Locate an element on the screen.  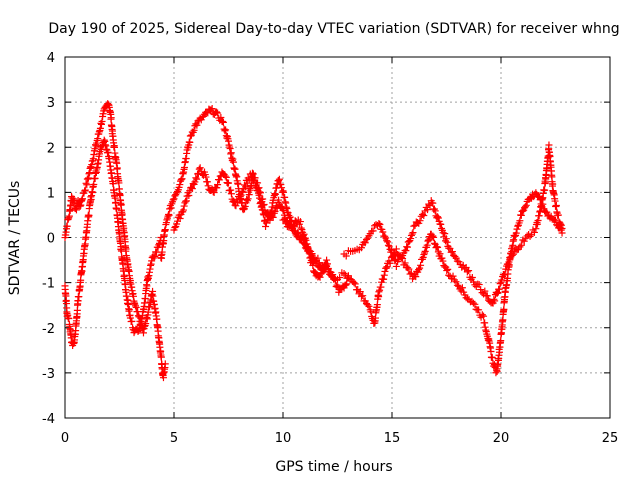
y-tick-label: 3 is located at coordinates (51, 103).